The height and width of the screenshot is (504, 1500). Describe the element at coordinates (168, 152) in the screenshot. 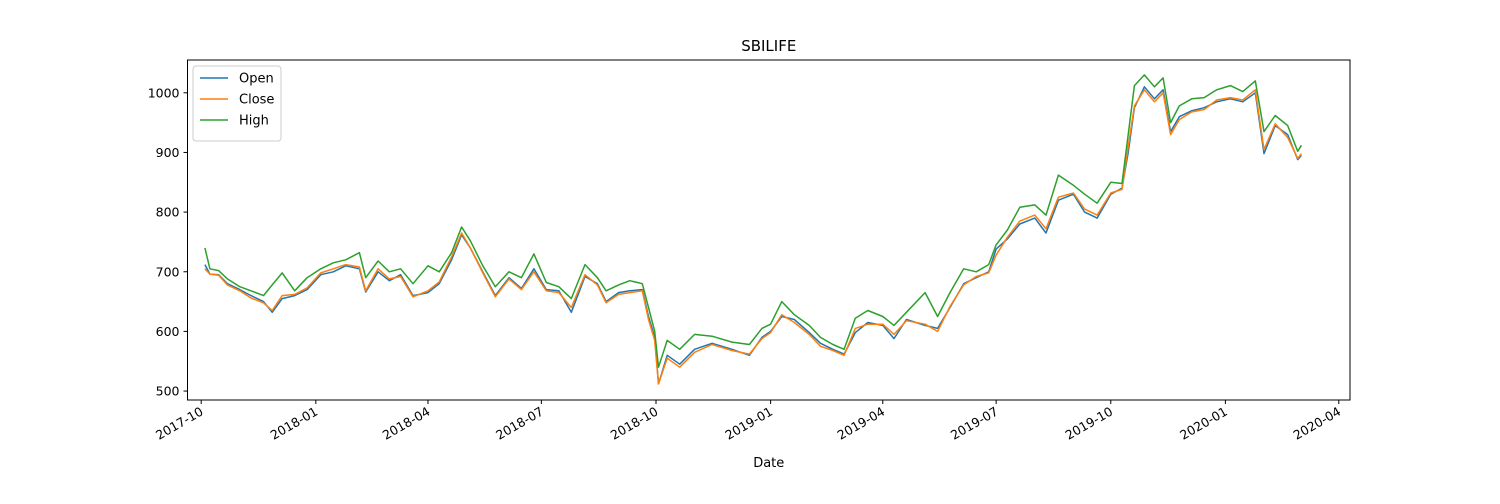

I see `y-tick-label: 900` at that location.